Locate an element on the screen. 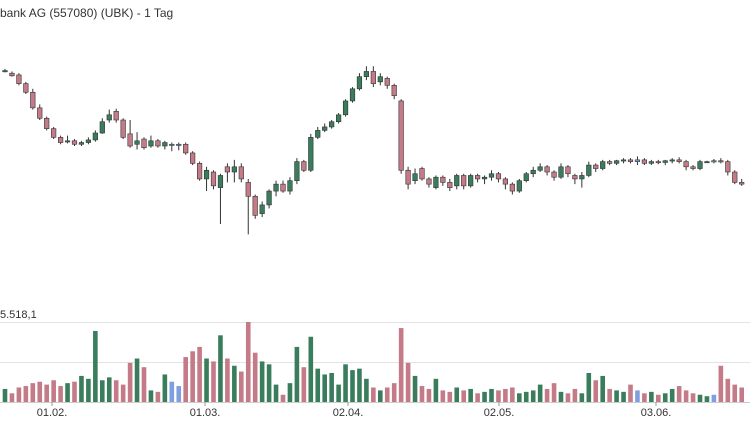 Image resolution: width=750 pixels, height=421 pixels. chart-title: bank AG (557080) (UBK) - 1 Tag is located at coordinates (87, 13).